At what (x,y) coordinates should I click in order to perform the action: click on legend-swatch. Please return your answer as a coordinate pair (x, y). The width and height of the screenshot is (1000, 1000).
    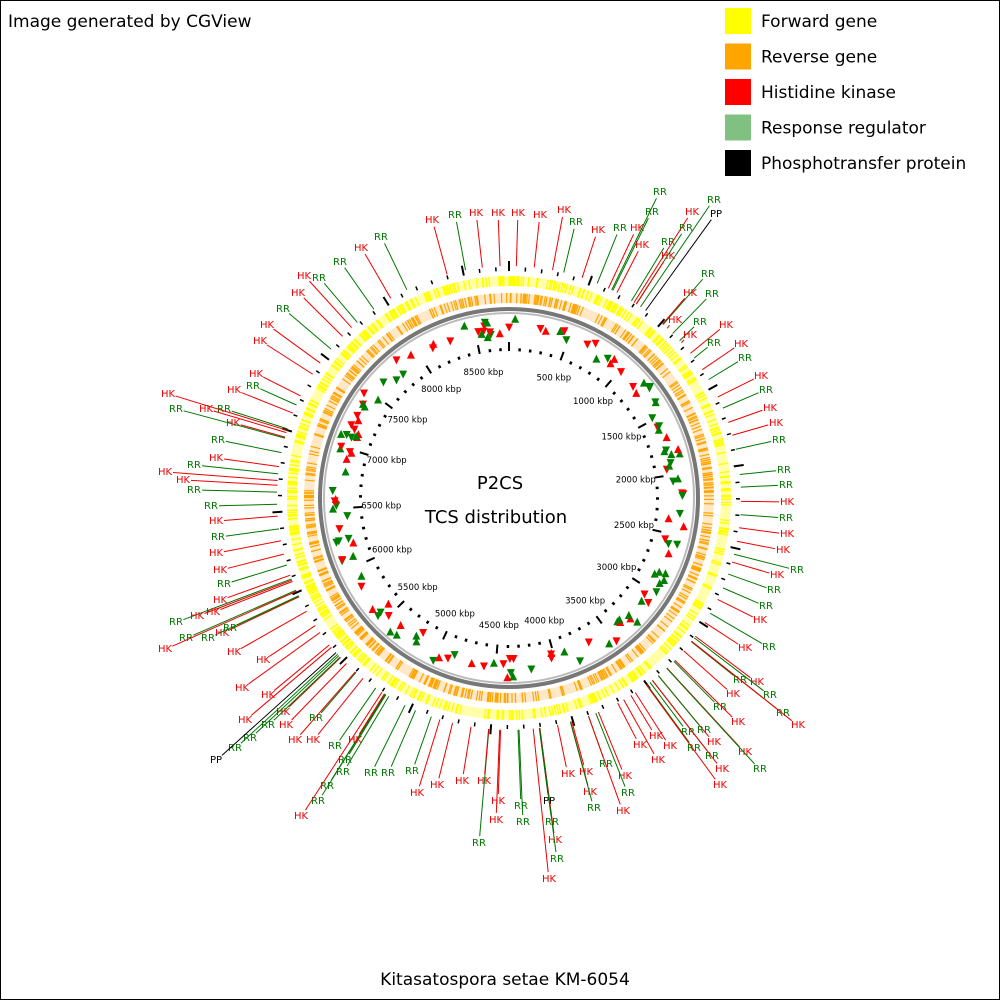
    Looking at the image, I should click on (738, 21).